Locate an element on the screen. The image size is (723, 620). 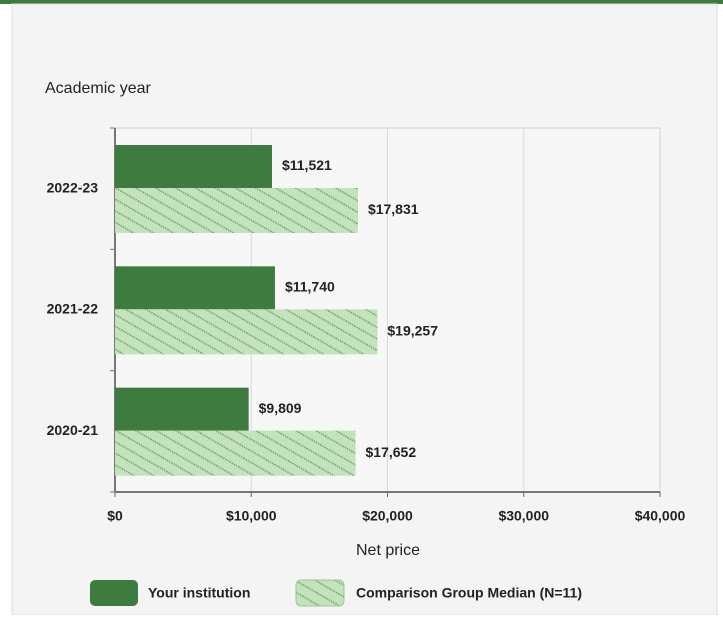
value-label: $17,652 is located at coordinates (391, 452).